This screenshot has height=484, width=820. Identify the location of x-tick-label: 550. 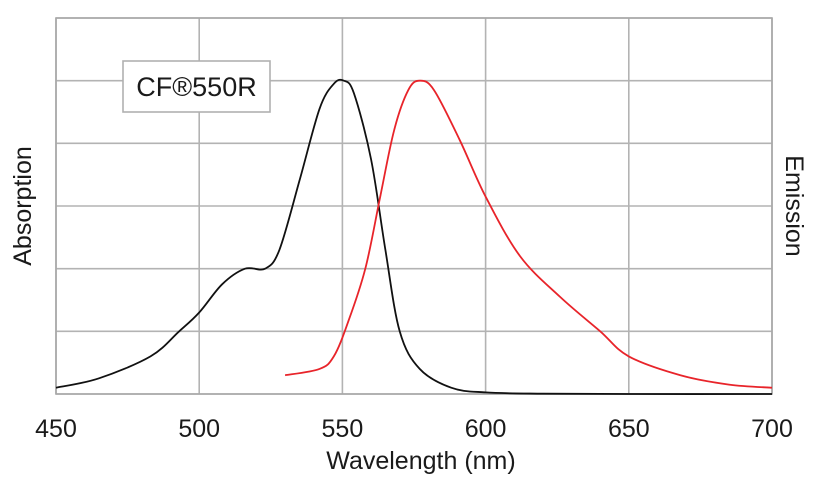
(343, 429).